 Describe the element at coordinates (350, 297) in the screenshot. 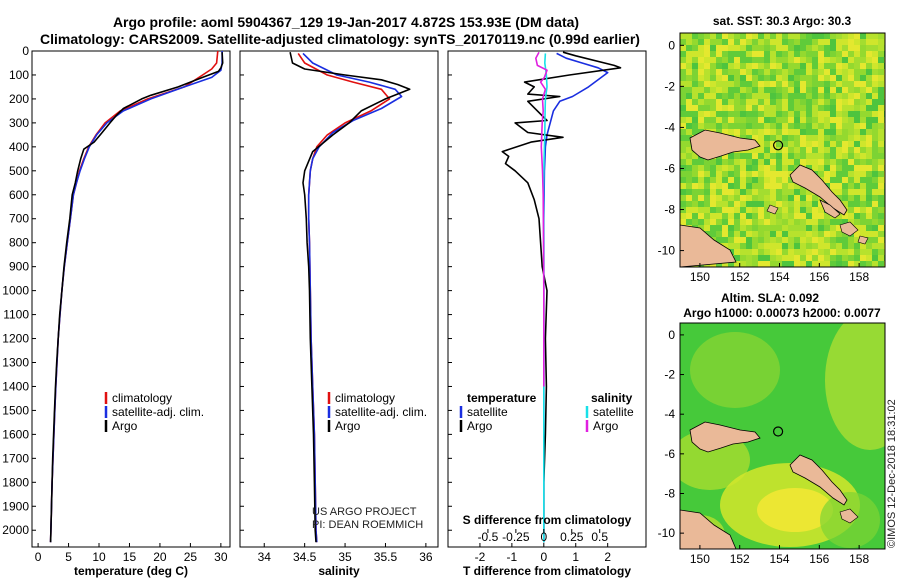

I see `salinity-series` at that location.